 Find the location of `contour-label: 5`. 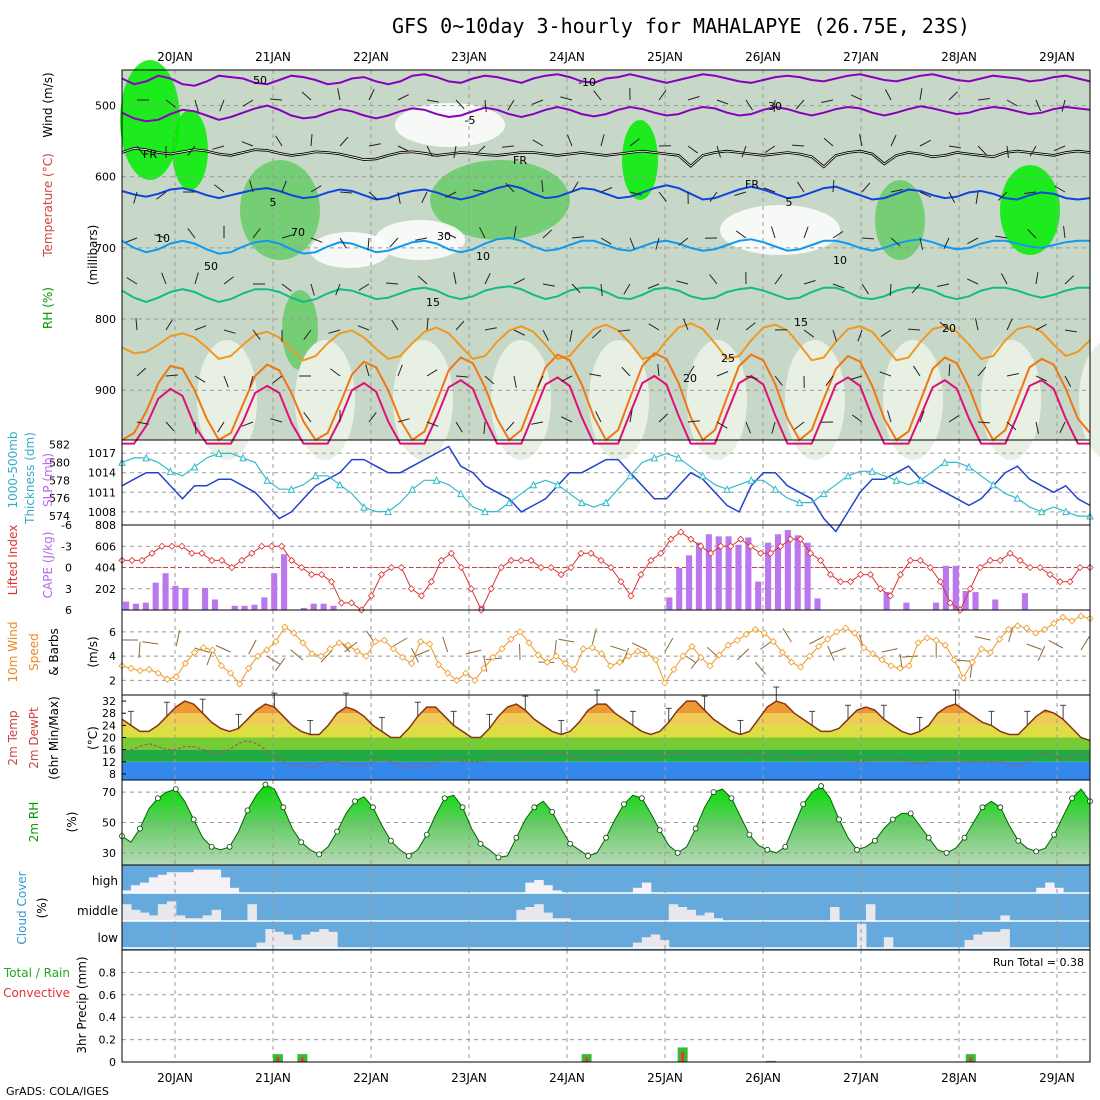

contour-label: 5 is located at coordinates (273, 202).